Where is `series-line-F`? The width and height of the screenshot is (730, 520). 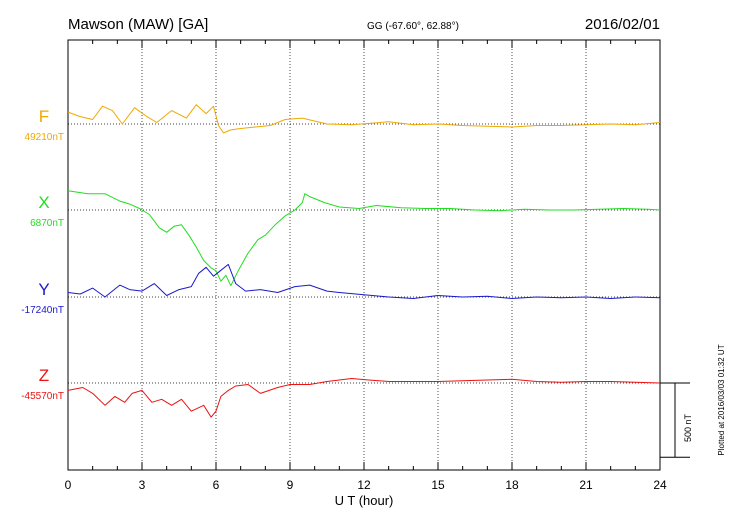 series-line-F is located at coordinates (364, 119).